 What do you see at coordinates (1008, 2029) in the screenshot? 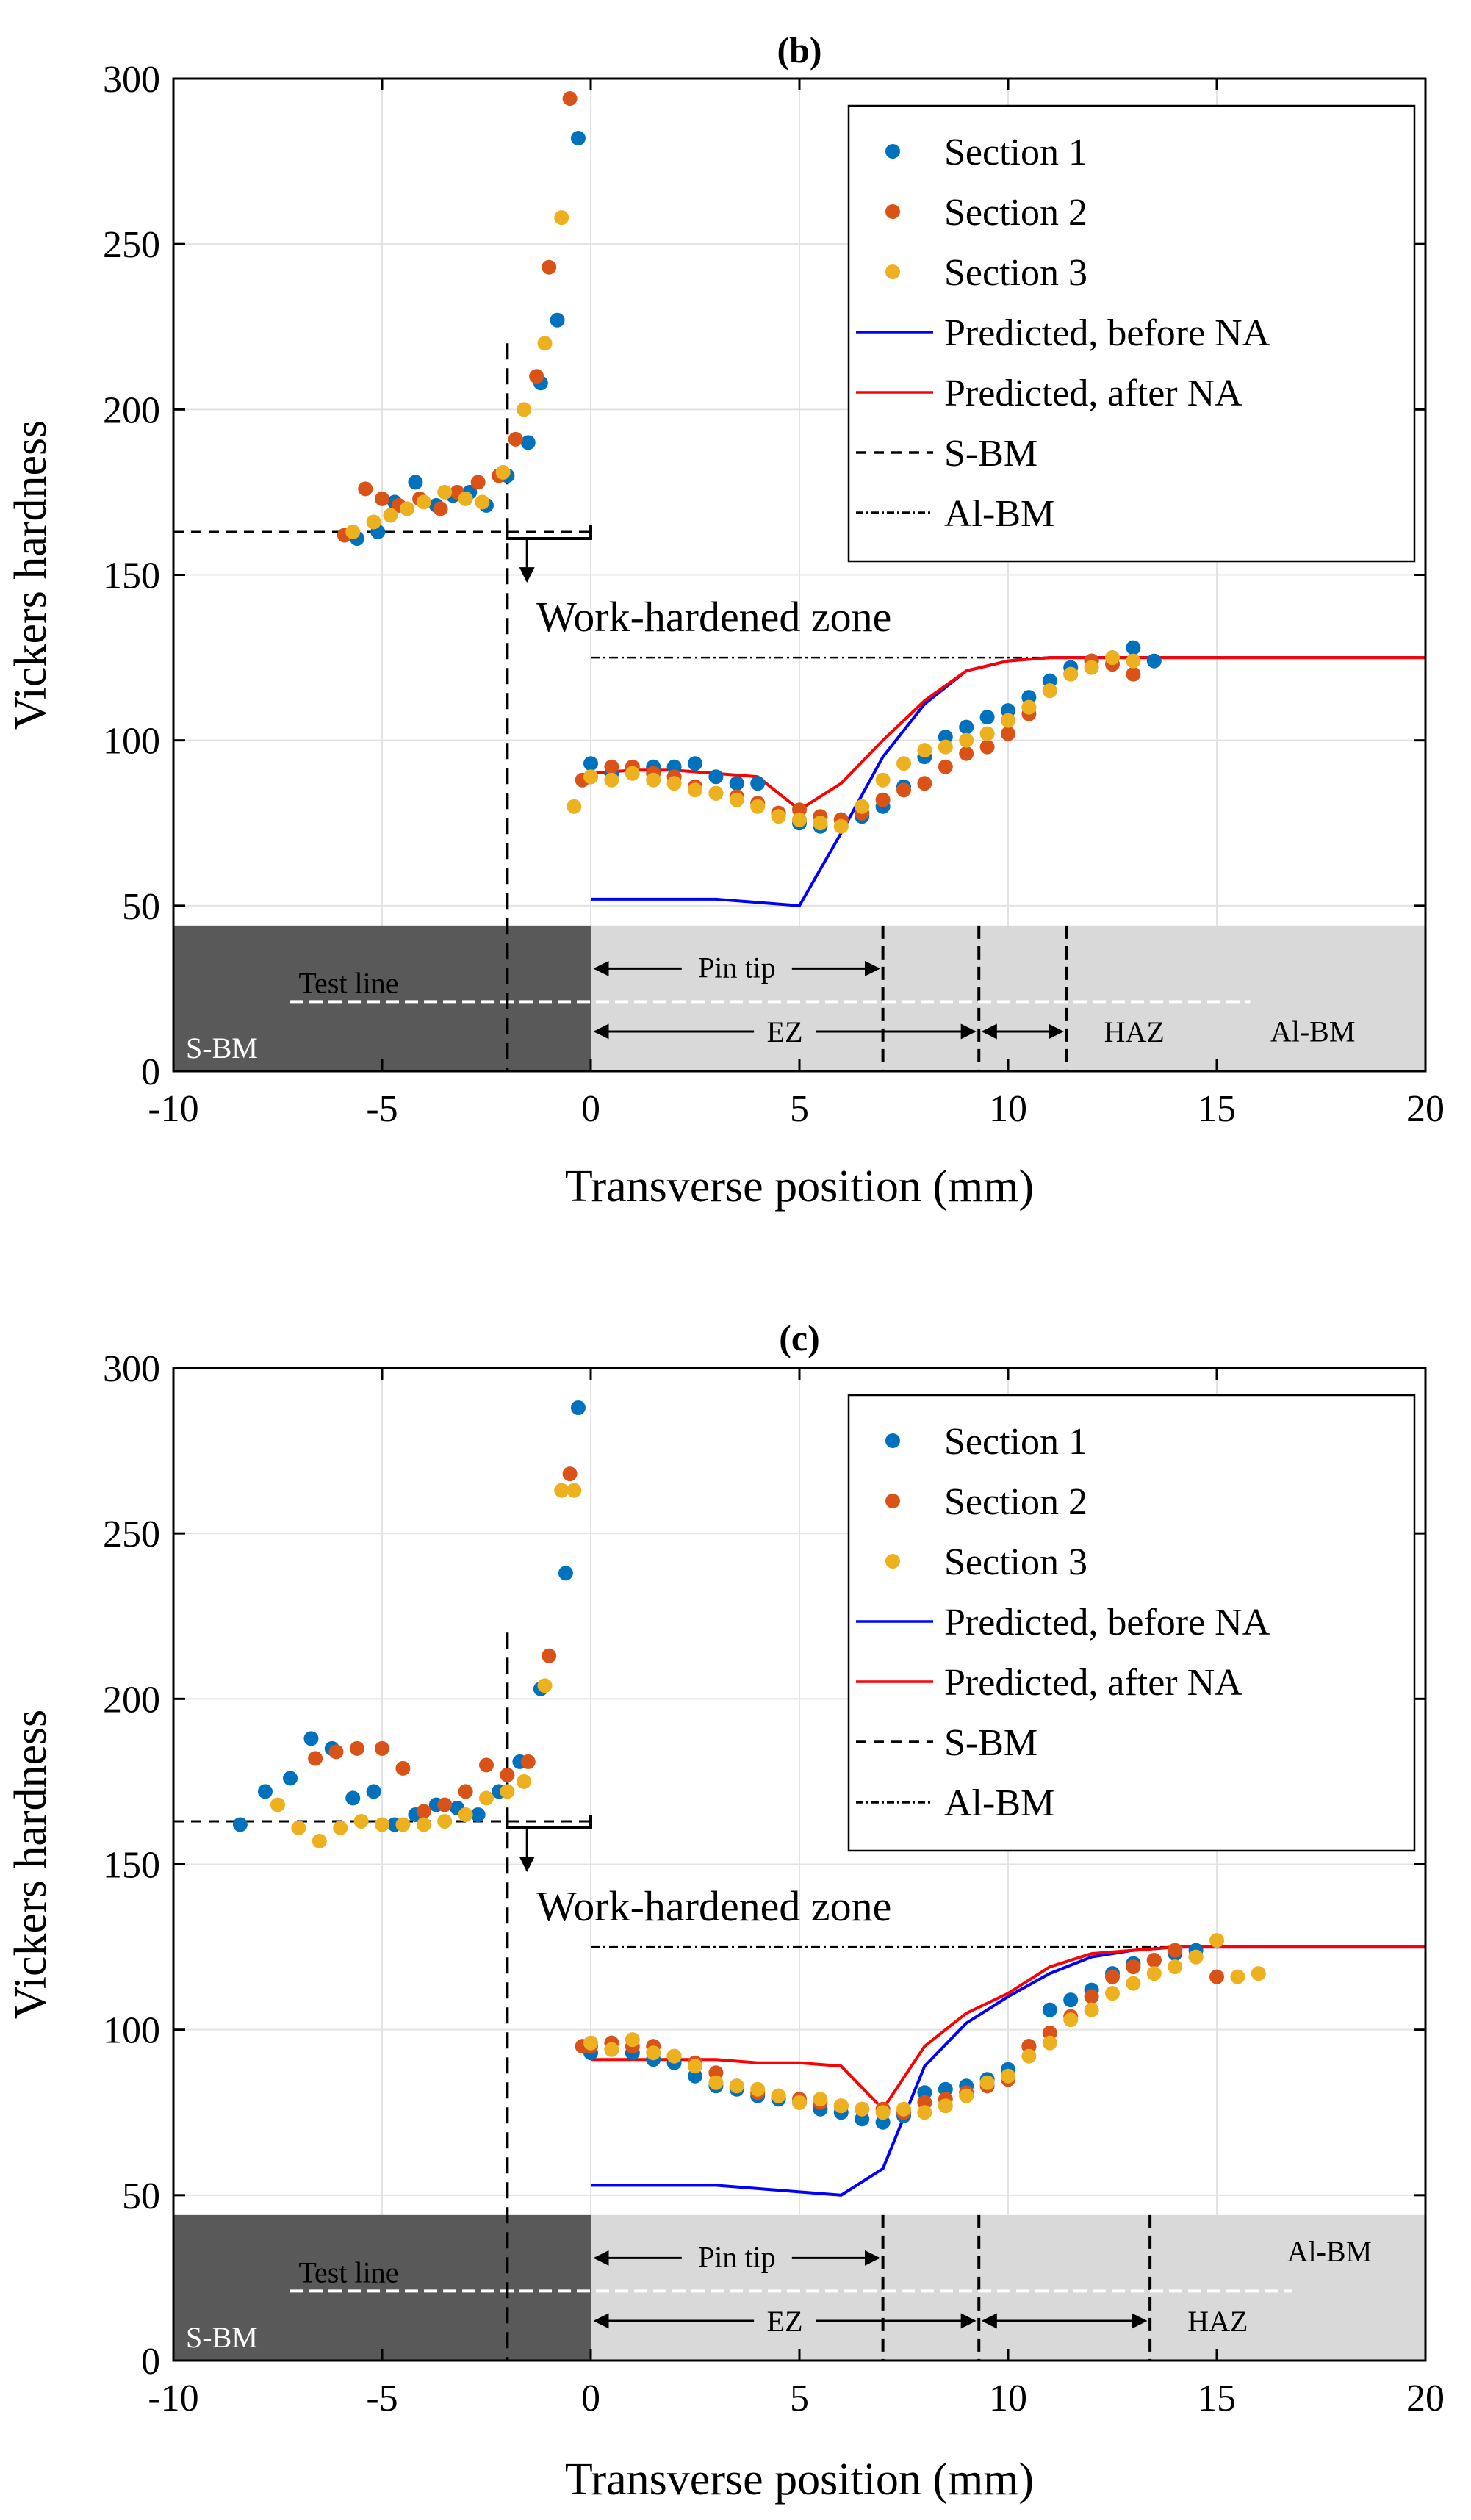
I see `predicted-after-na-line` at bounding box center [1008, 2029].